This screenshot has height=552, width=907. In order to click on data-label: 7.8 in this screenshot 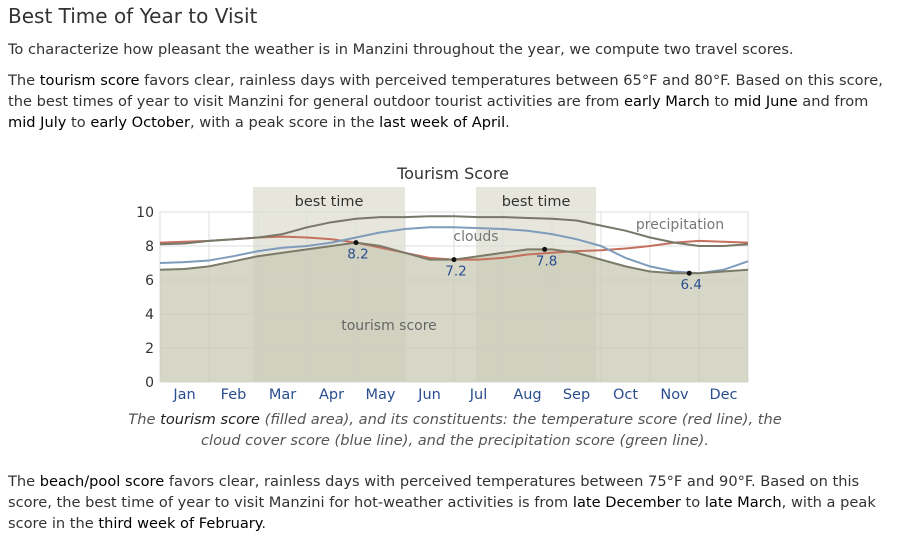, I will do `click(546, 261)`.